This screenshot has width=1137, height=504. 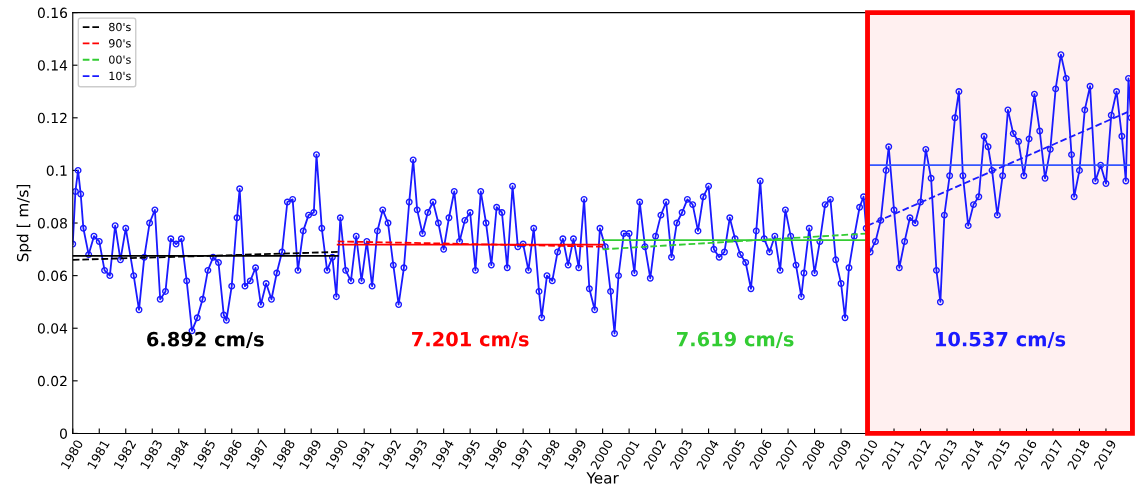 I want to click on legend-label: 80's, so click(x=120, y=27).